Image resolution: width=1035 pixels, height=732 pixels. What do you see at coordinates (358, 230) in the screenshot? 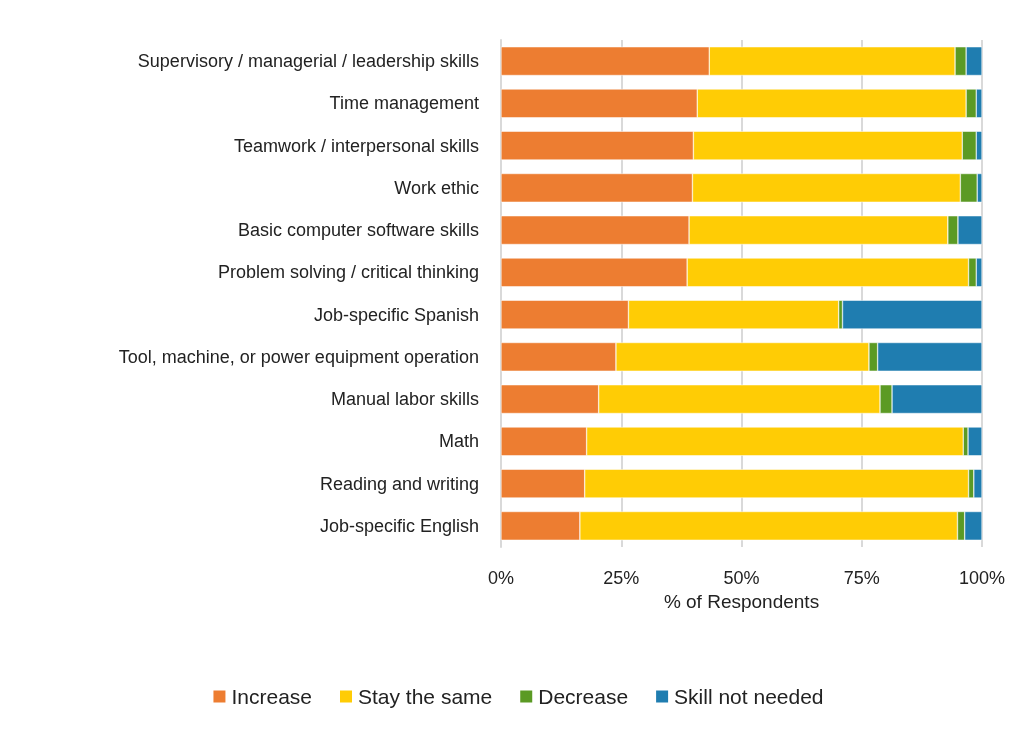
I see `y-tick-label: Basic computer software skills` at bounding box center [358, 230].